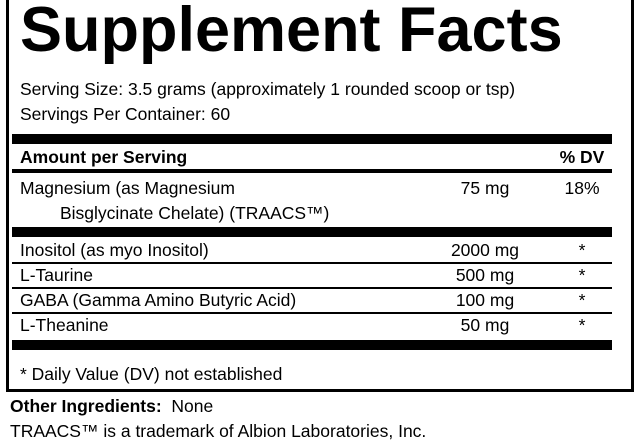 The height and width of the screenshot is (444, 640). What do you see at coordinates (125, 114) in the screenshot?
I see `servings-per-container: Servings Per Container: 60` at bounding box center [125, 114].